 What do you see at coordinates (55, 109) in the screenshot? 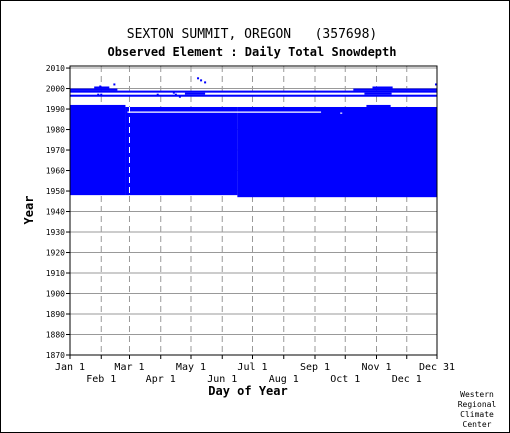
I see `y-tick-label: 1990` at bounding box center [55, 109].